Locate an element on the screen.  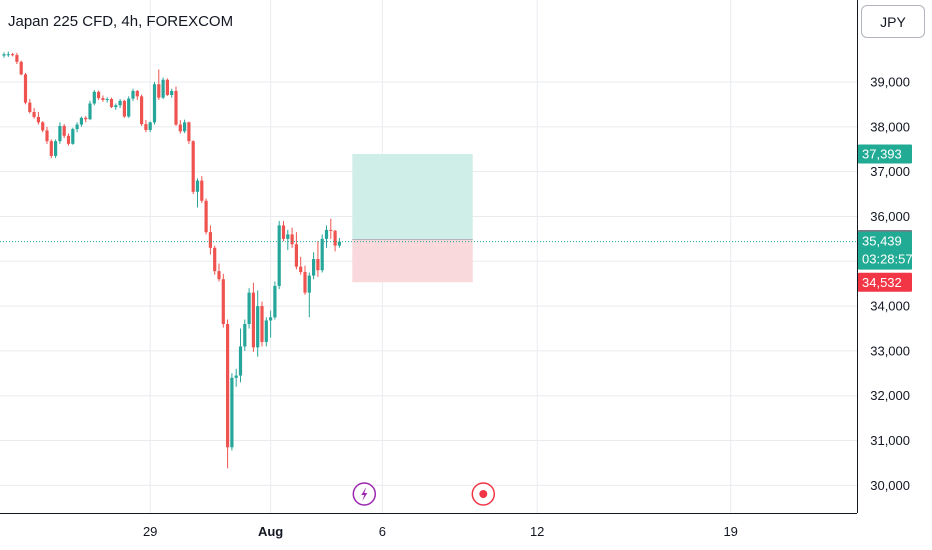
price-tick-label: 39,000 is located at coordinates (890, 82).